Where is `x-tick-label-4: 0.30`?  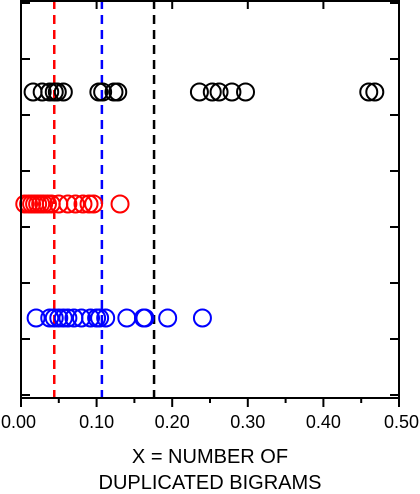
x-tick-label-4: 0.30 is located at coordinates (247, 422).